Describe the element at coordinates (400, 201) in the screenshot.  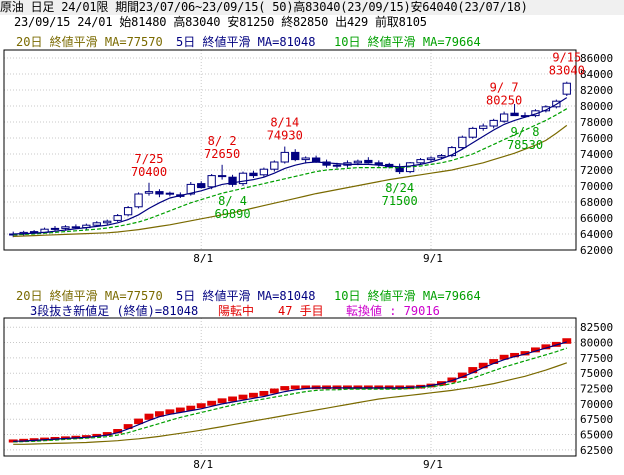
I see `annotation-price: 71500` at that location.